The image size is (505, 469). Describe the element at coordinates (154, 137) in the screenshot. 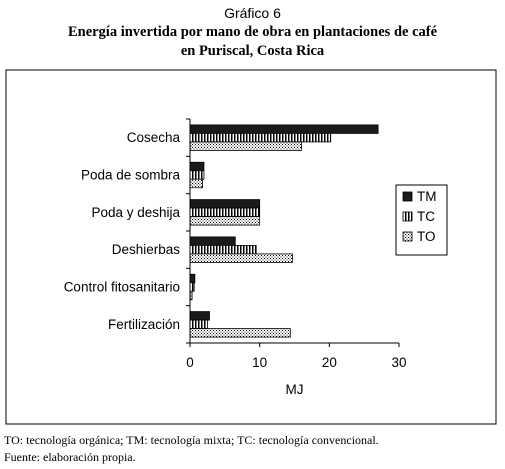

I see `category-label-cosecha: Cosecha` at that location.